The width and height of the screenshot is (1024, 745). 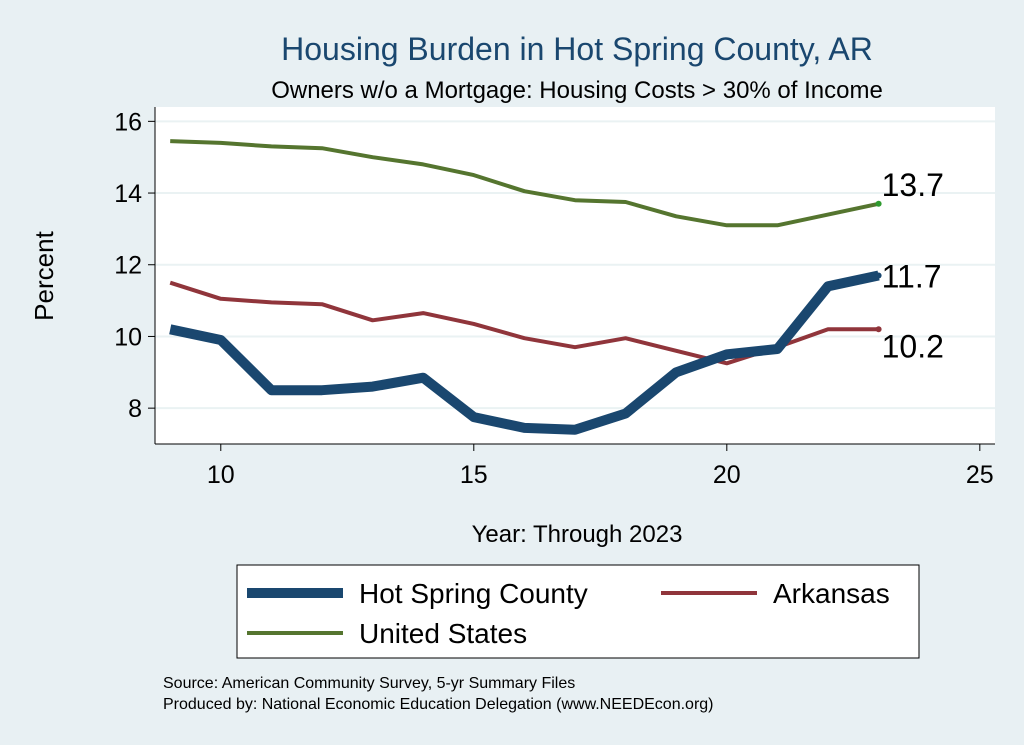 What do you see at coordinates (878, 275) in the screenshot?
I see `end-marker-hot-spring-county` at bounding box center [878, 275].